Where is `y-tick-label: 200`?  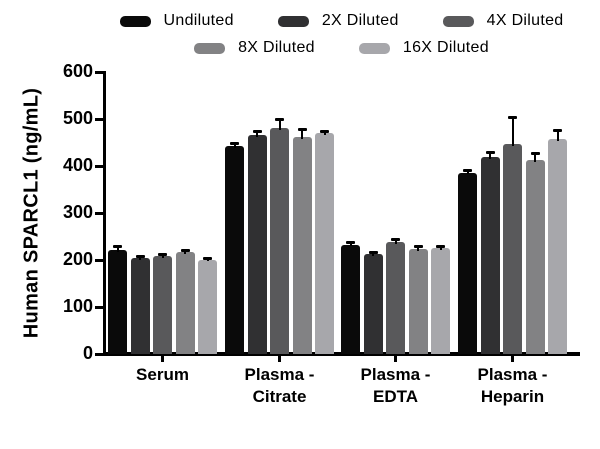
y-tick-label: 200 is located at coordinates (77, 259).